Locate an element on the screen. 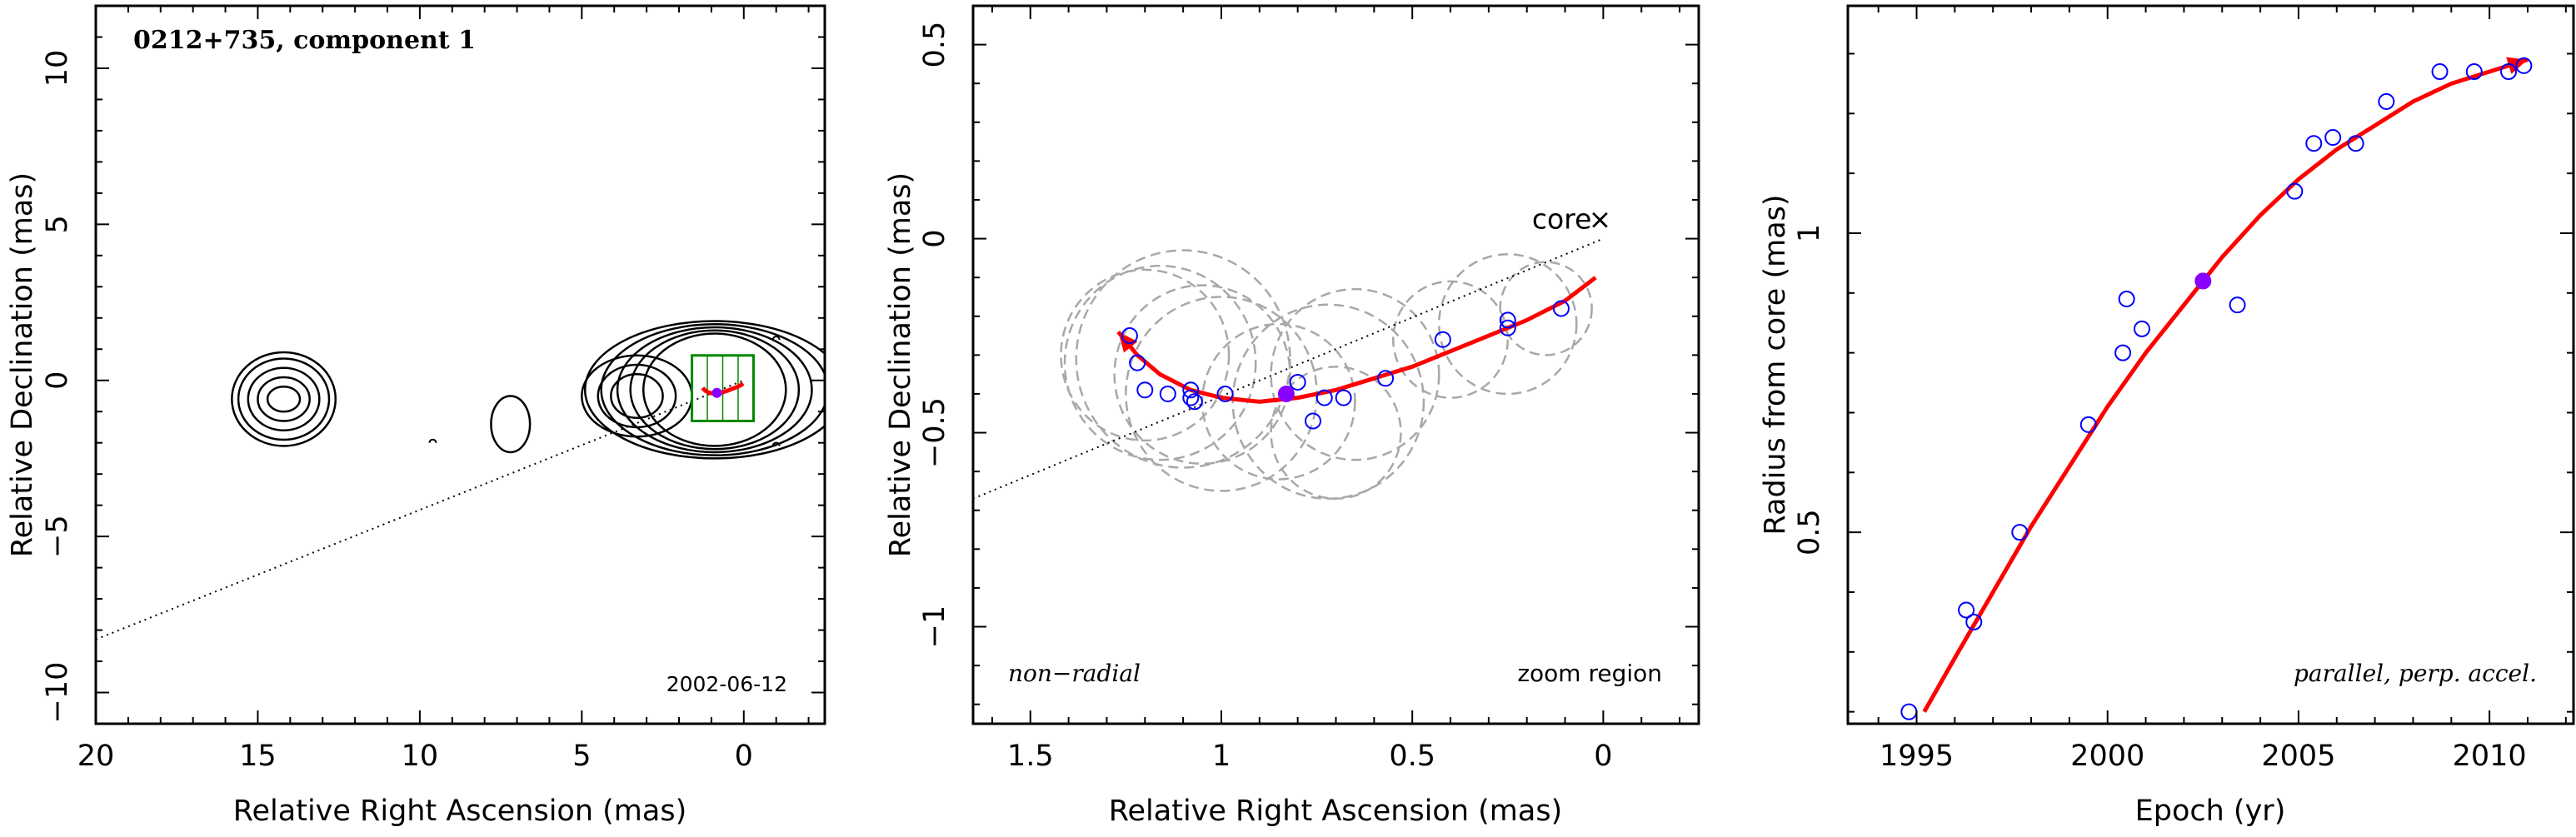 This screenshot has width=2576, height=837. x-axis-label: Epoch (yr) is located at coordinates (2210, 811).